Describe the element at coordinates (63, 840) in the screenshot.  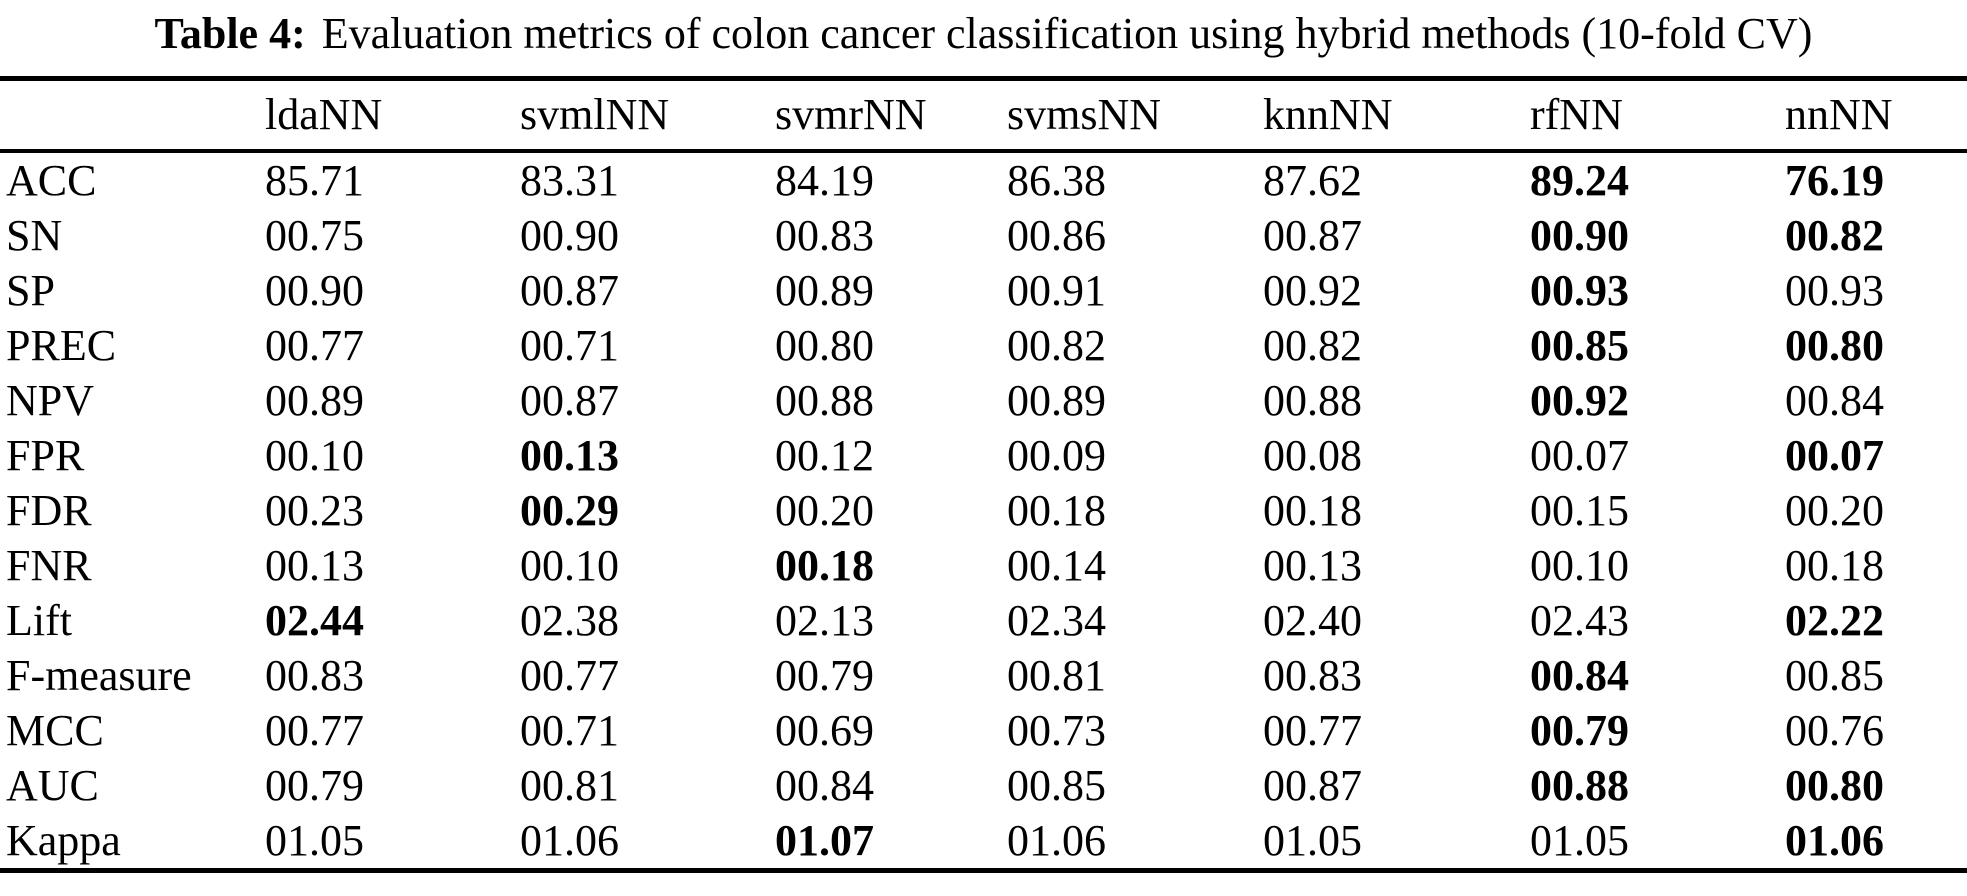
I see `row-label: Kappa` at that location.